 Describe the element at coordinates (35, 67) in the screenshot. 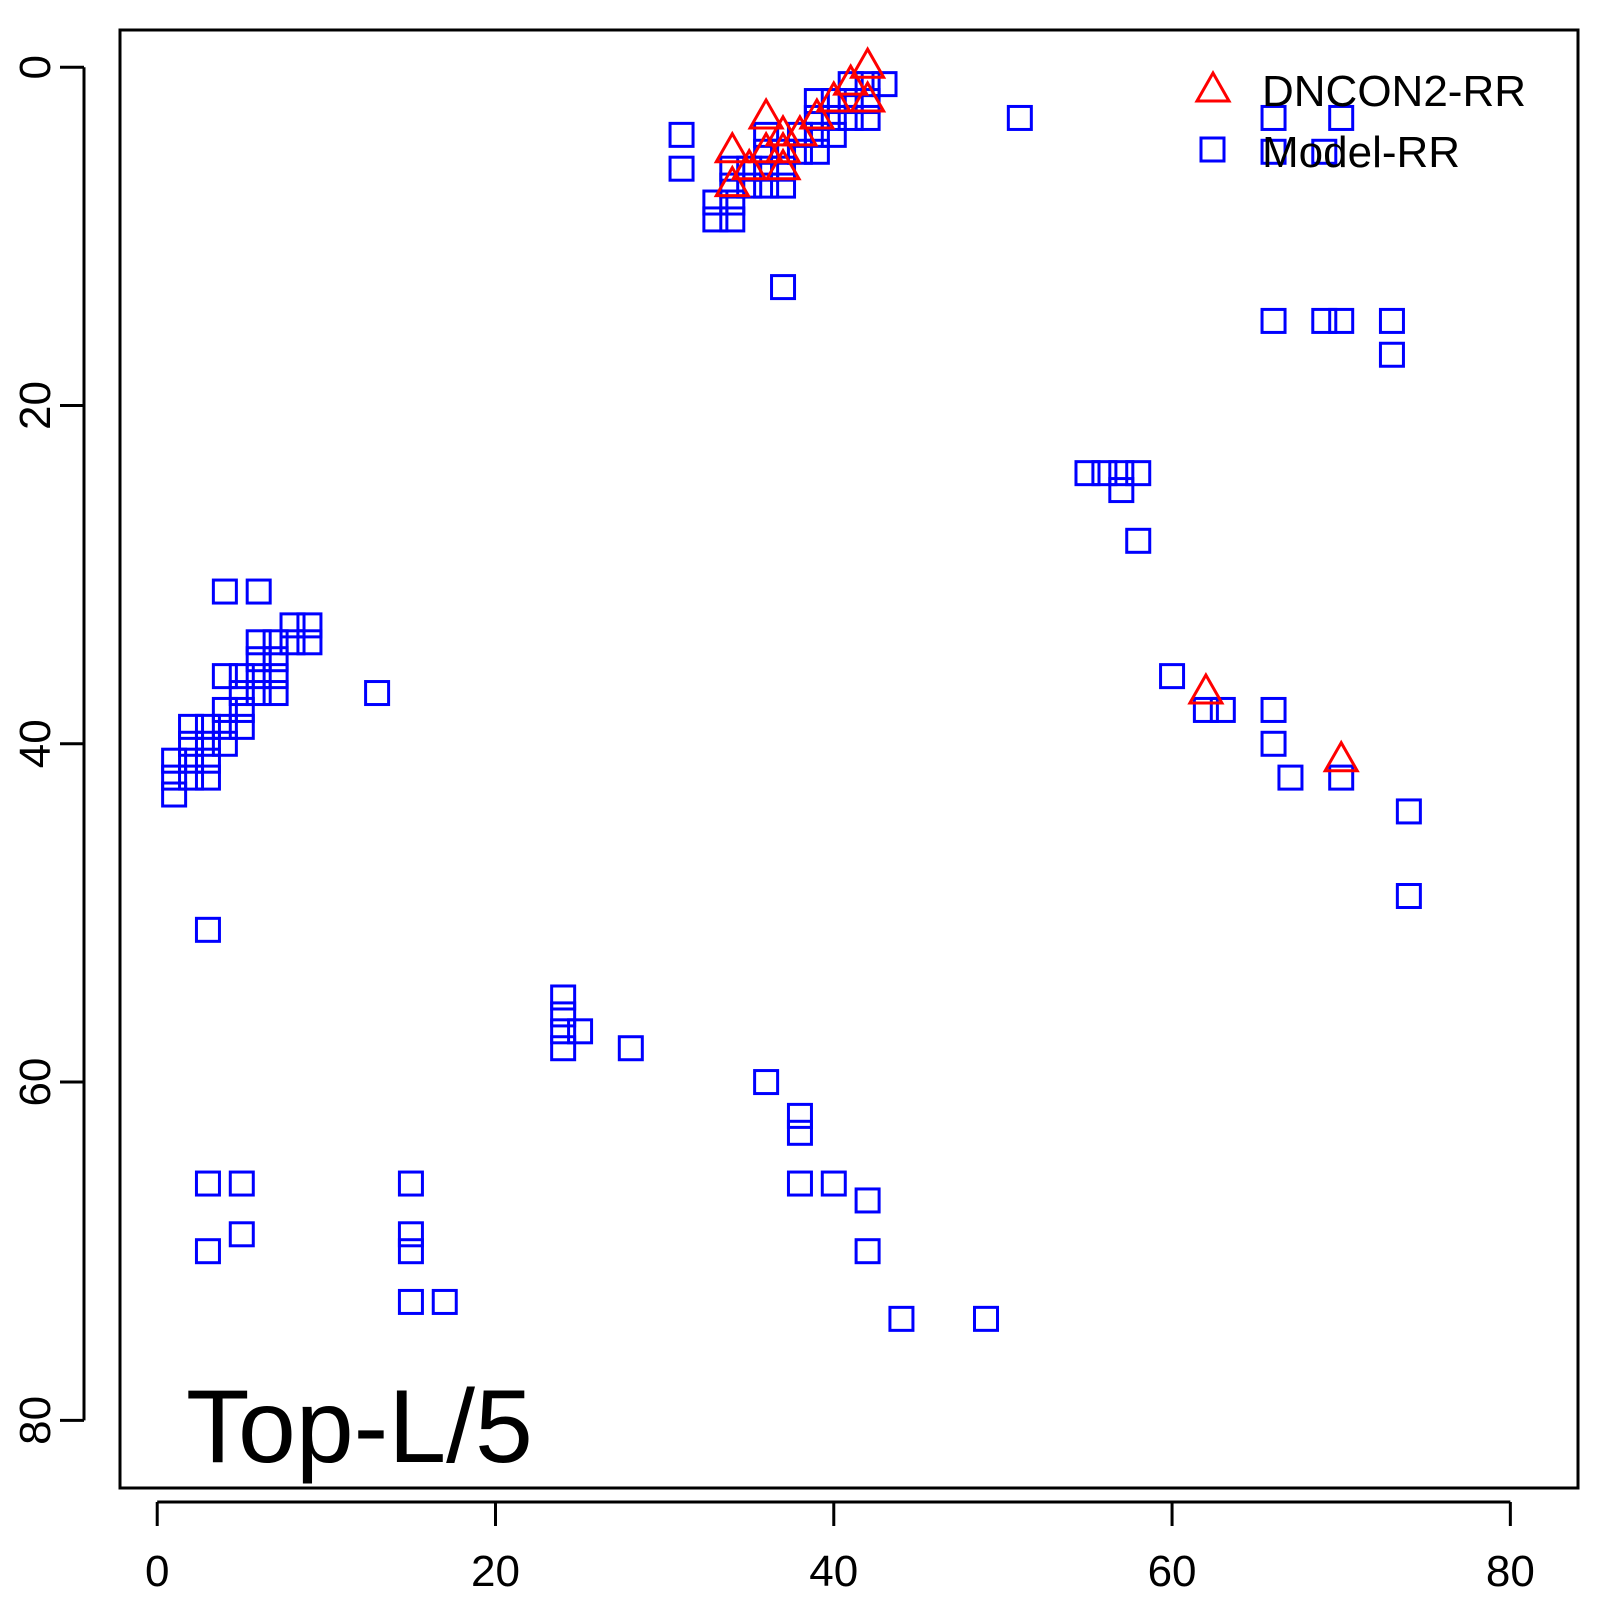

I see `y-tick-label: 0` at that location.